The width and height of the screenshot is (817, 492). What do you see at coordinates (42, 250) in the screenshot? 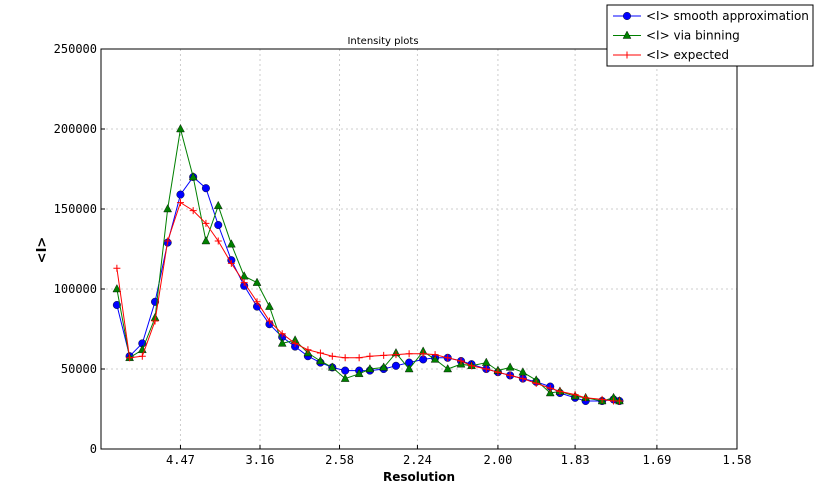
I see `y-axis-label: <I>` at bounding box center [42, 250].